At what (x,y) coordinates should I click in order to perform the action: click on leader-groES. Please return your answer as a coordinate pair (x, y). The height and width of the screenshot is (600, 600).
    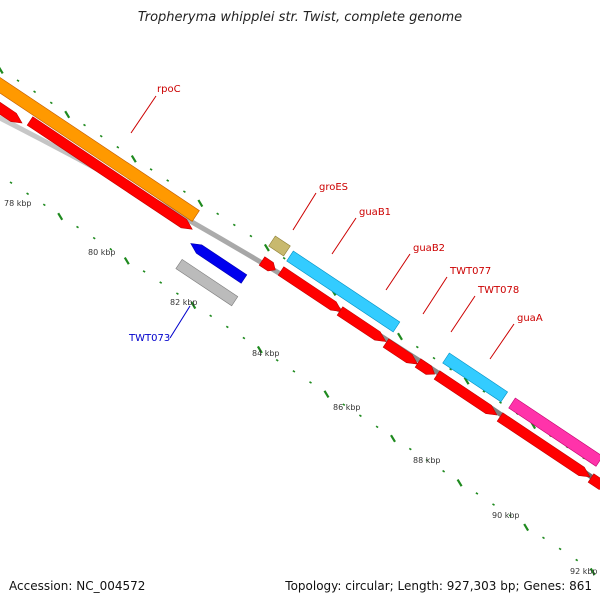
    Looking at the image, I should click on (304, 211).